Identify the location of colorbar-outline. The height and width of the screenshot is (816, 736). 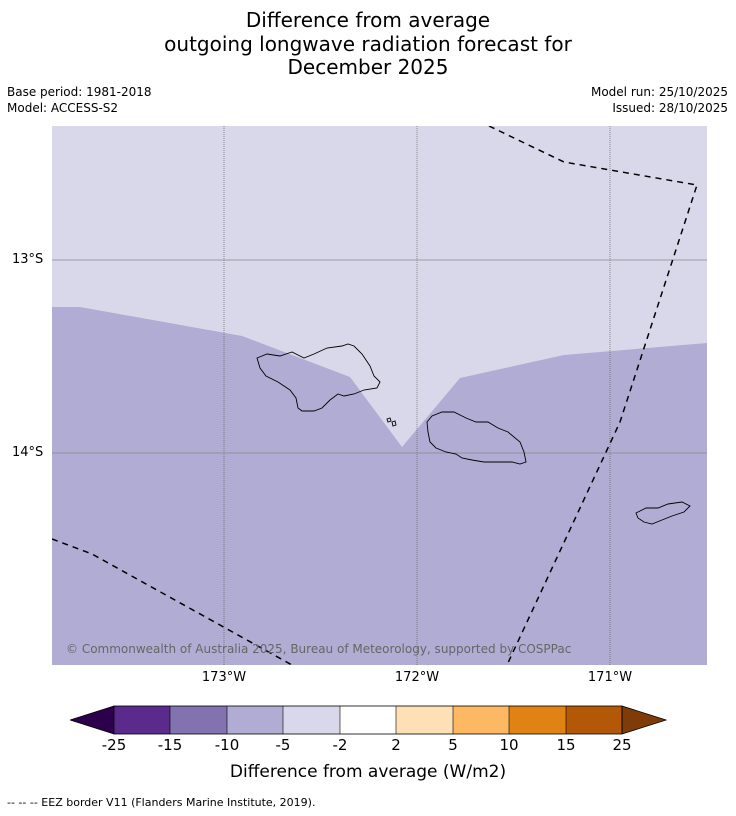
(368, 720).